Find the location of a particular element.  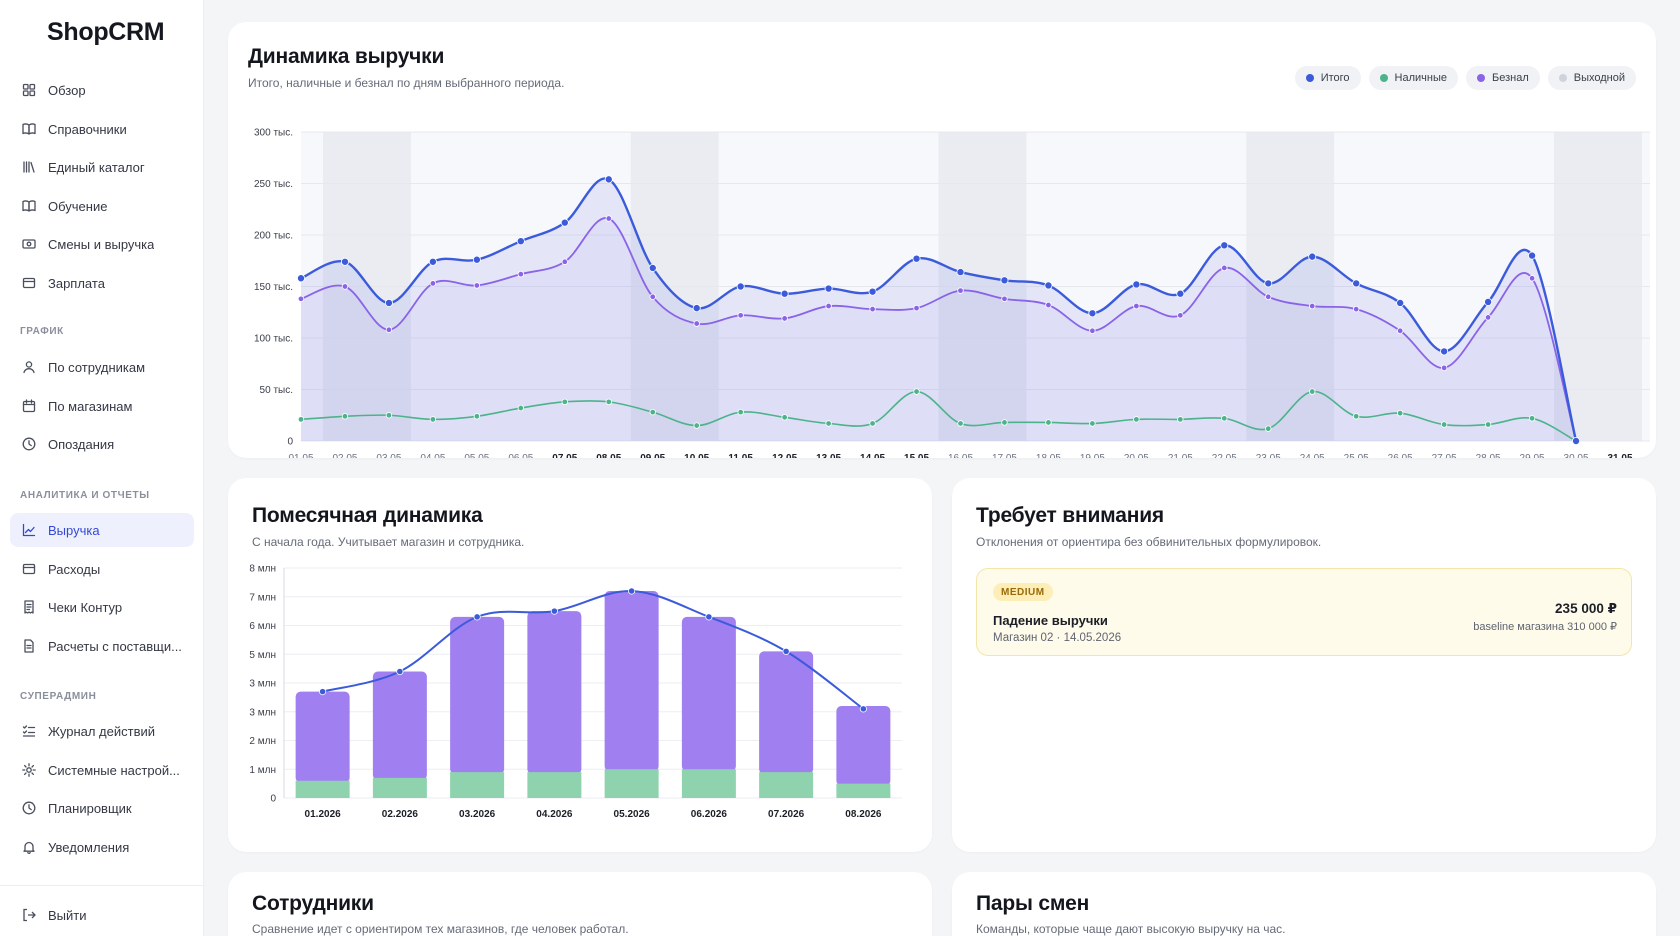

legend-chip-cashless: Безнал is located at coordinates (1502, 78).